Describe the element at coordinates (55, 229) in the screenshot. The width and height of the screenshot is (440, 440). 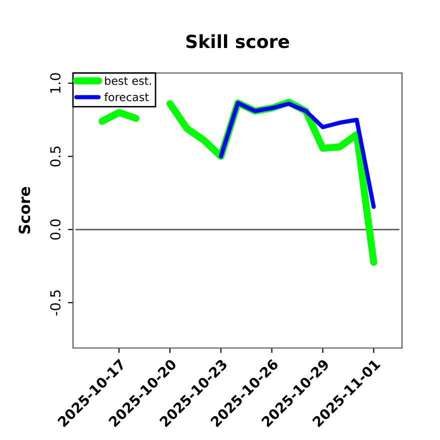
I see `y-tick-label: 0.0` at that location.